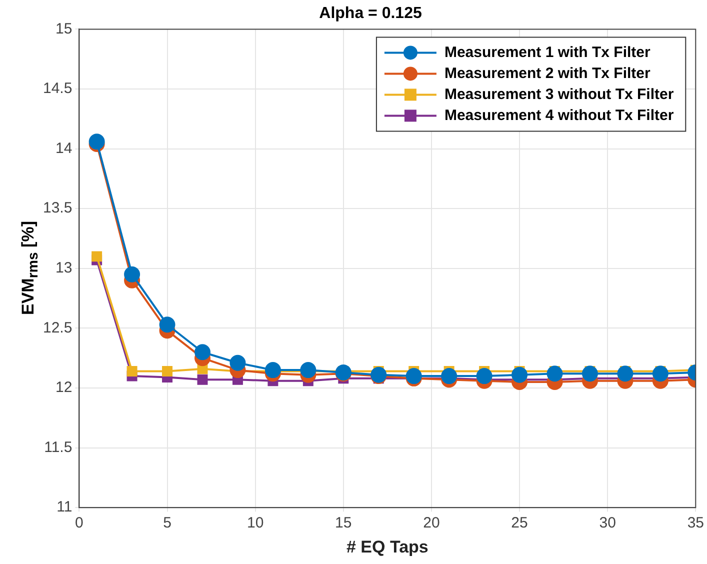 The width and height of the screenshot is (707, 564). What do you see at coordinates (547, 73) in the screenshot?
I see `legend-label: Measurement 2 with Tx Filter` at bounding box center [547, 73].